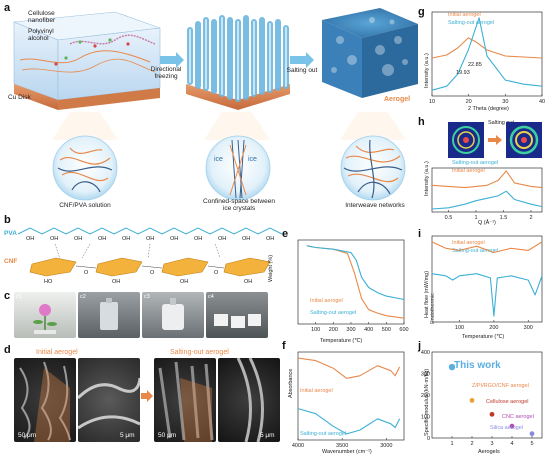 This screenshot has width=550, height=456. Describe the element at coordinates (373, 156) in the screenshot. I see `bubble-networks` at that location.